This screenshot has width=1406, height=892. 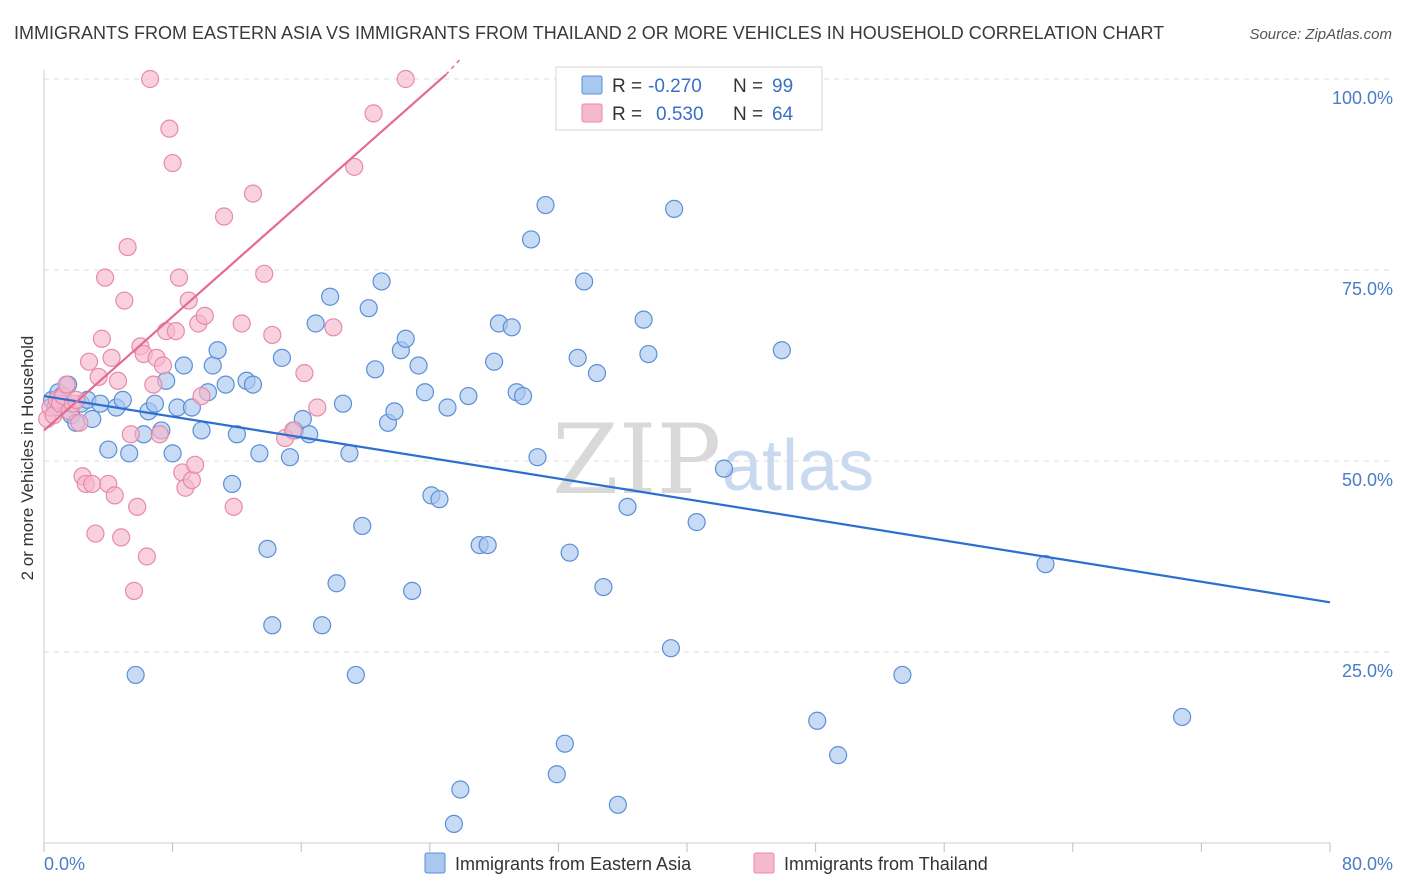 I want to click on x-ticks, so click(x=687, y=847).